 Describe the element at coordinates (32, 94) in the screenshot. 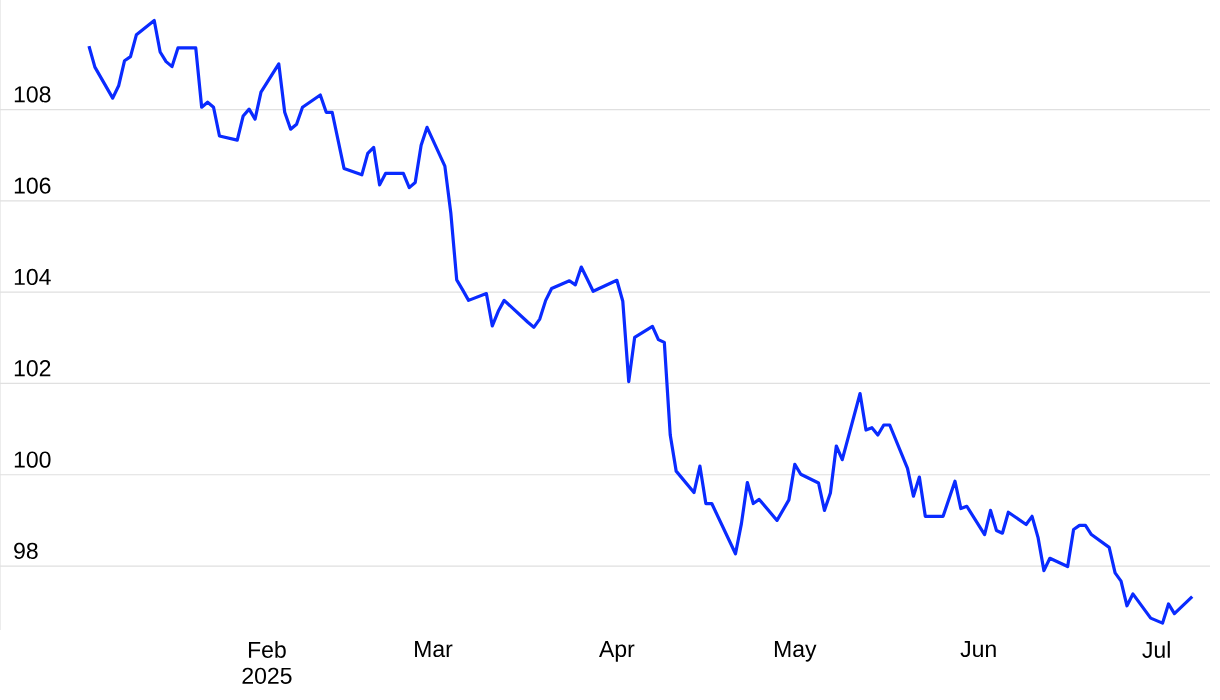

I see `y-tick-label: 108` at that location.